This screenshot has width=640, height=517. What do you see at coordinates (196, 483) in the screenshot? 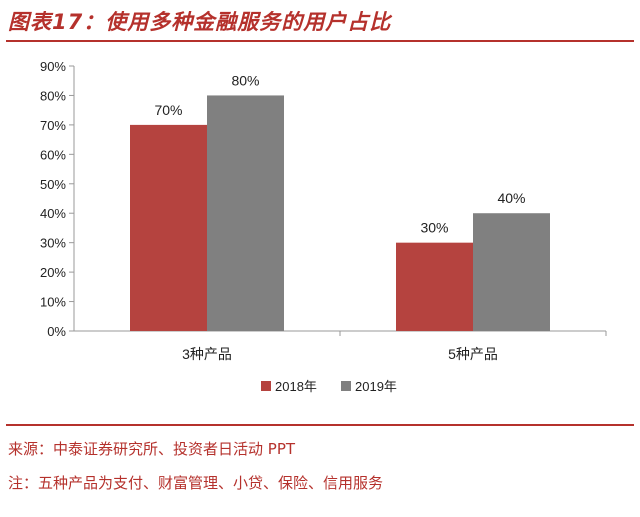
I see `footnote: 注：五种产品为支付、财富管理、小贷、保险、信用服务` at bounding box center [196, 483].